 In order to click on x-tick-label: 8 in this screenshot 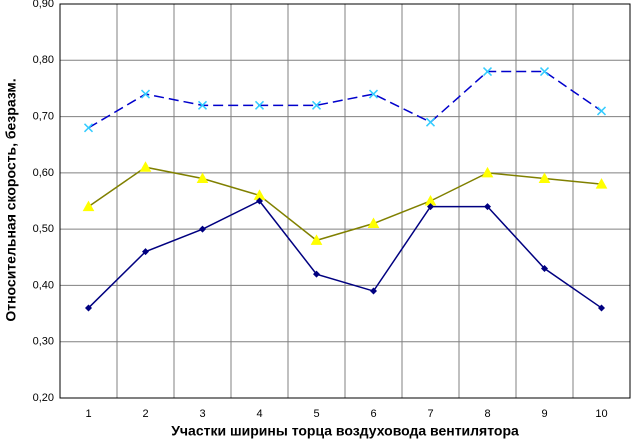, I will do `click(487, 414)`.